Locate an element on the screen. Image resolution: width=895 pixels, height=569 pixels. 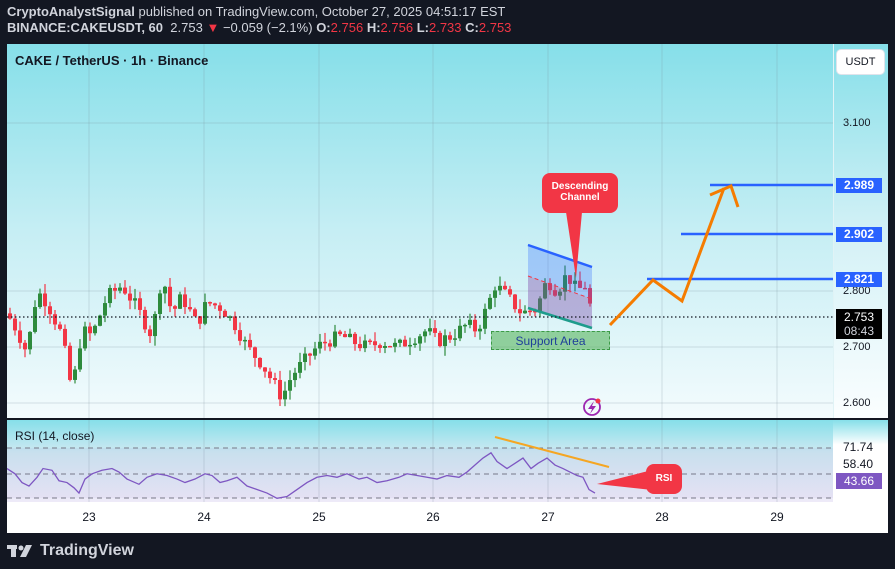
open-value: 2.756 is located at coordinates (347, 27).